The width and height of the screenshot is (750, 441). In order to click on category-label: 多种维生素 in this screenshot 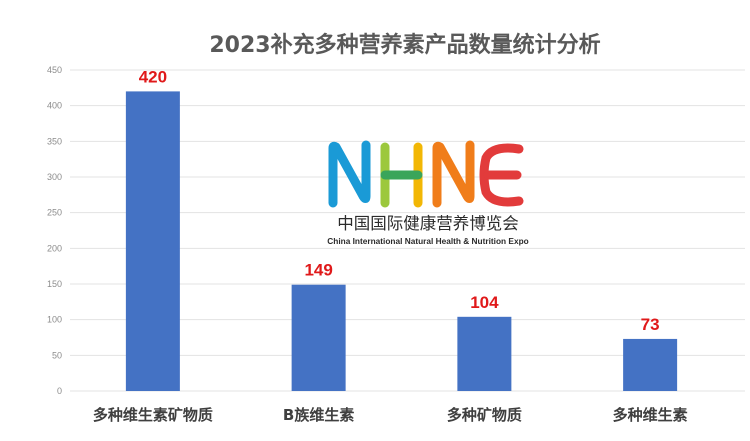, I will do `click(650, 415)`.